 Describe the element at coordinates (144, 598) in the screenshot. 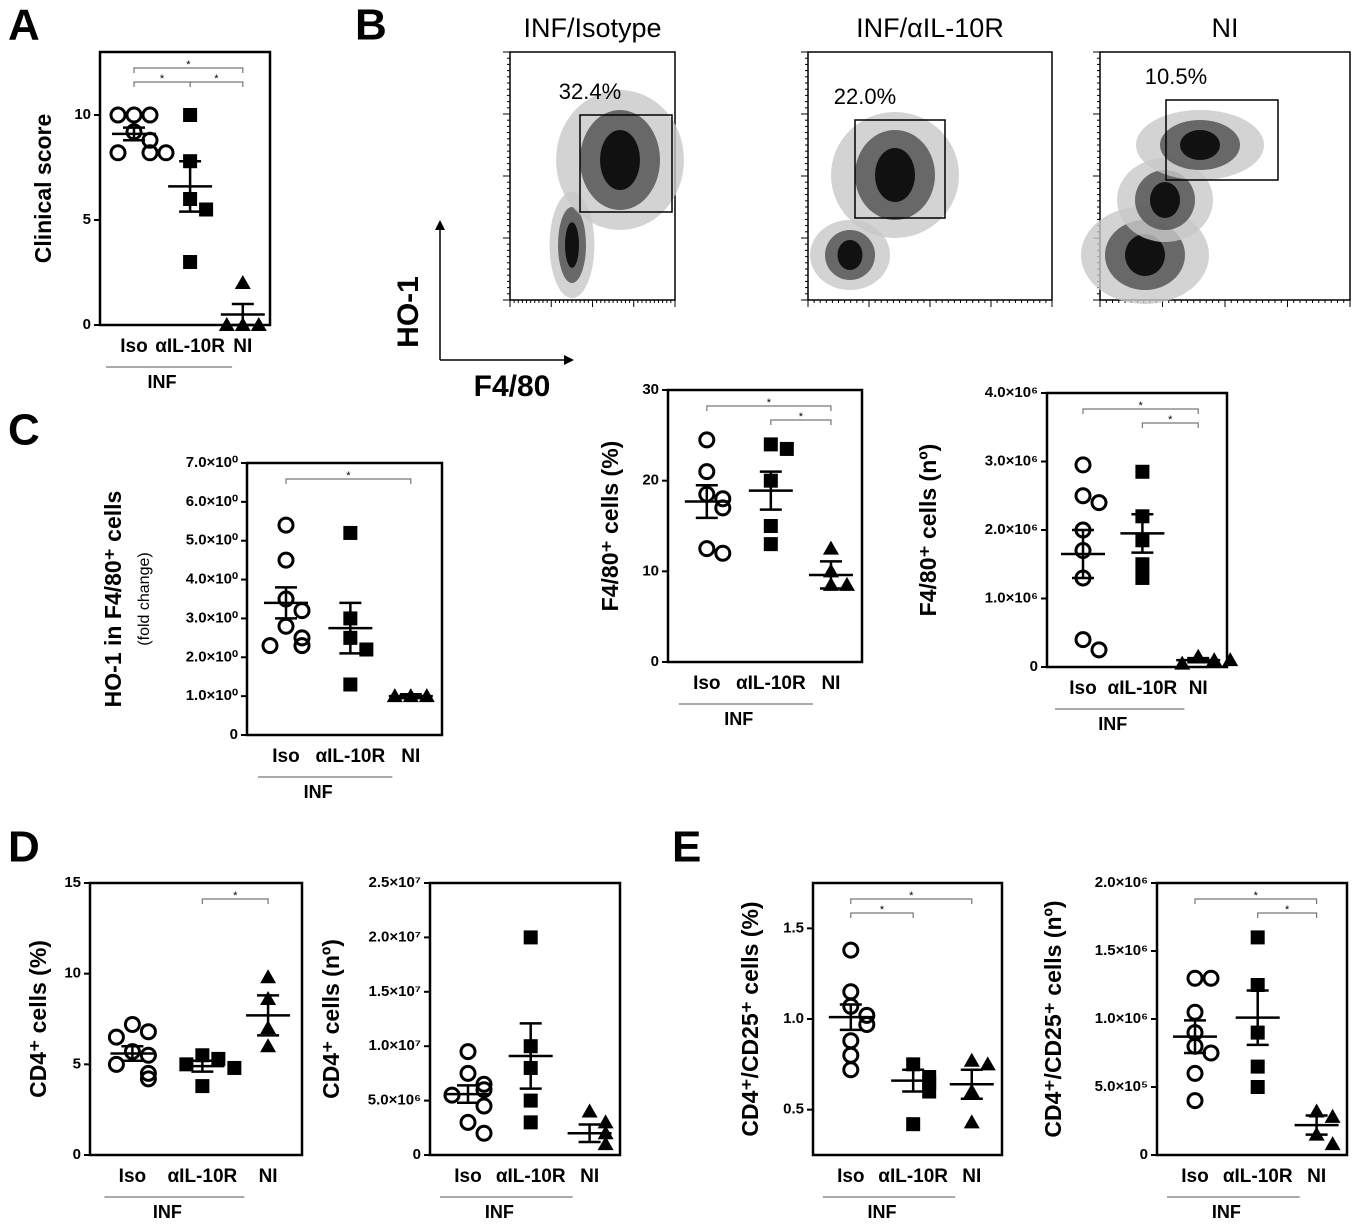

I see `y-axis-subtitle: (fold change)` at that location.